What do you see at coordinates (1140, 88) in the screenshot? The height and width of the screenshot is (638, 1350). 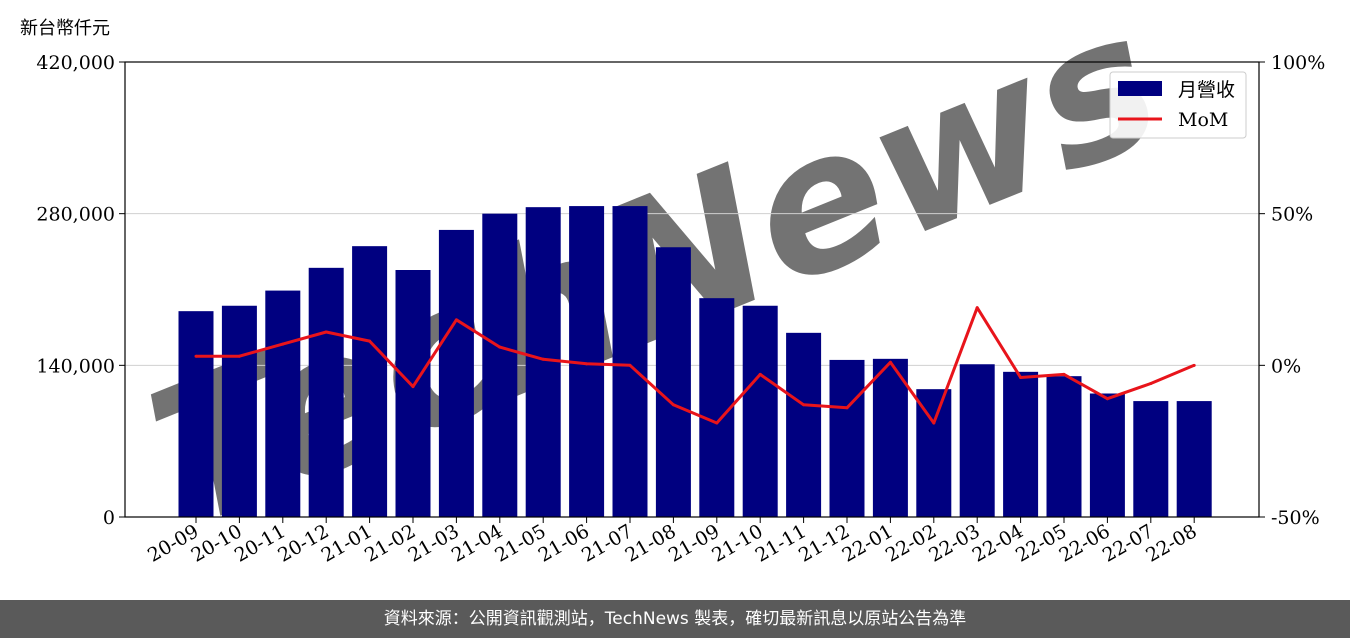 I see `legend-swatch-bar` at bounding box center [1140, 88].